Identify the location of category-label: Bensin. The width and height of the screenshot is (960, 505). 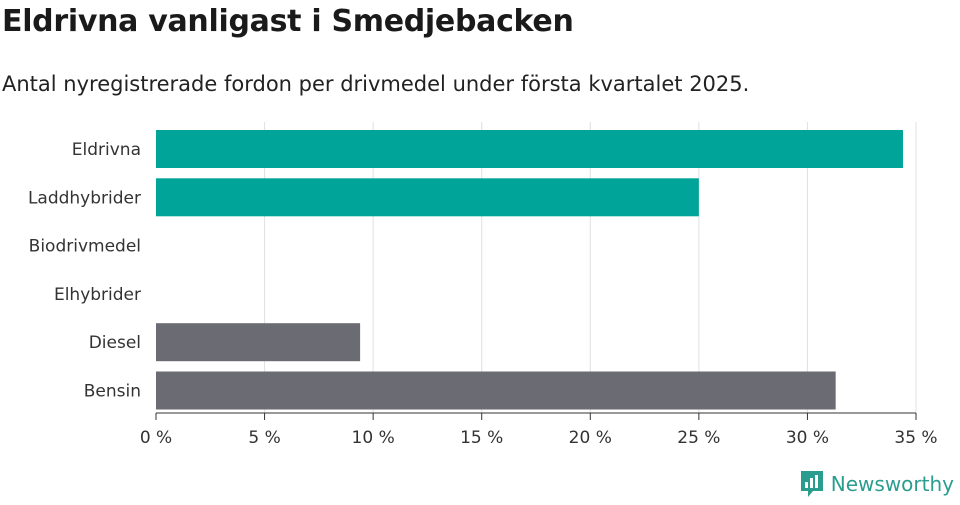
(112, 392).